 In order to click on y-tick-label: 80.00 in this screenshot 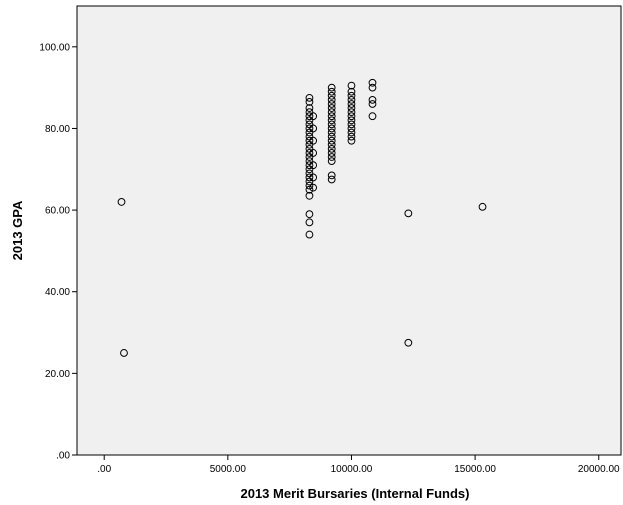, I will do `click(57, 129)`.